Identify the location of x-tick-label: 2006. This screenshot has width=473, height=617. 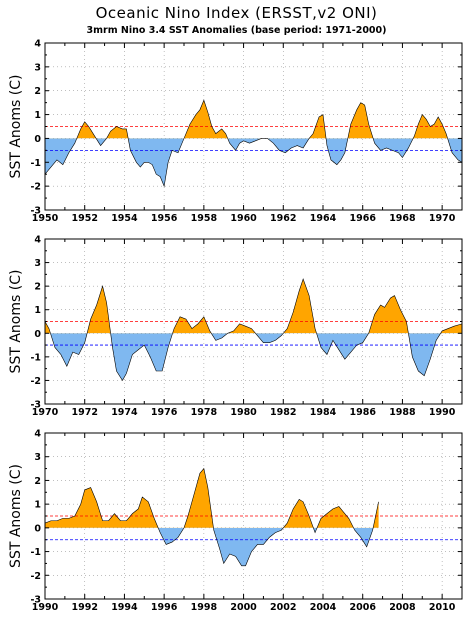
(362, 607).